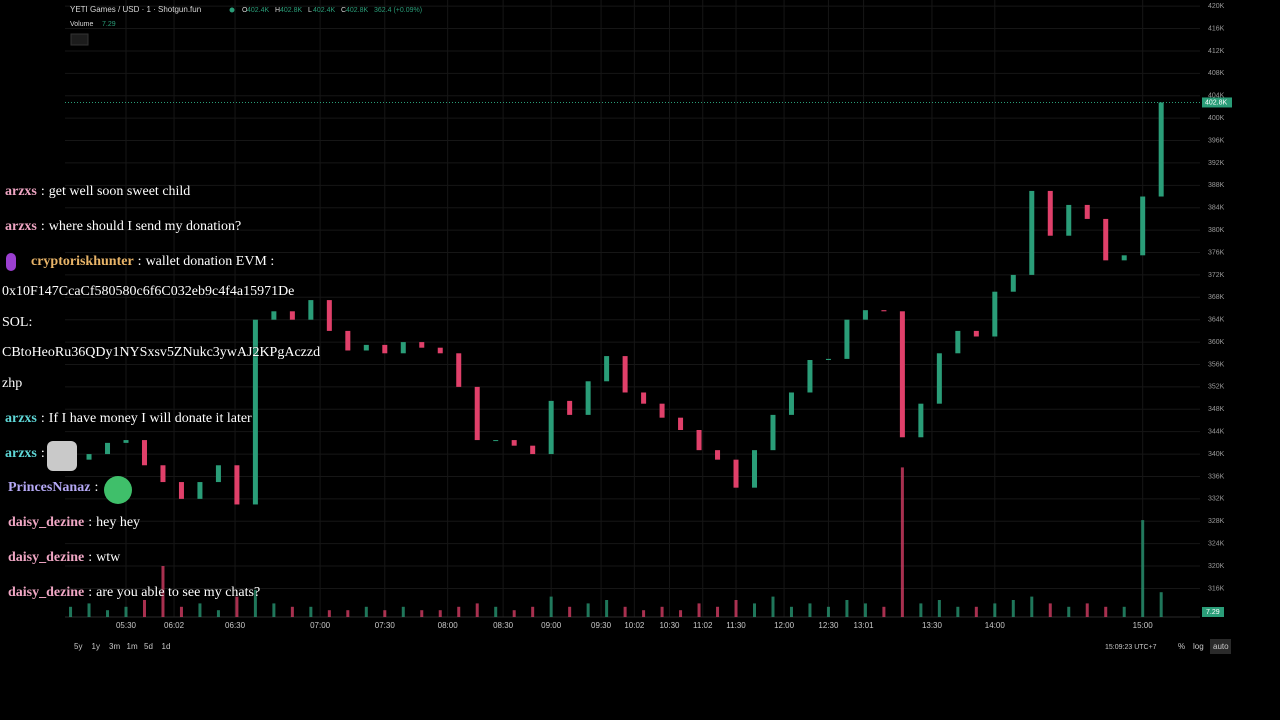 This screenshot has height=720, width=1280. What do you see at coordinates (12, 384) in the screenshot?
I see `chat-message: zhp` at bounding box center [12, 384].